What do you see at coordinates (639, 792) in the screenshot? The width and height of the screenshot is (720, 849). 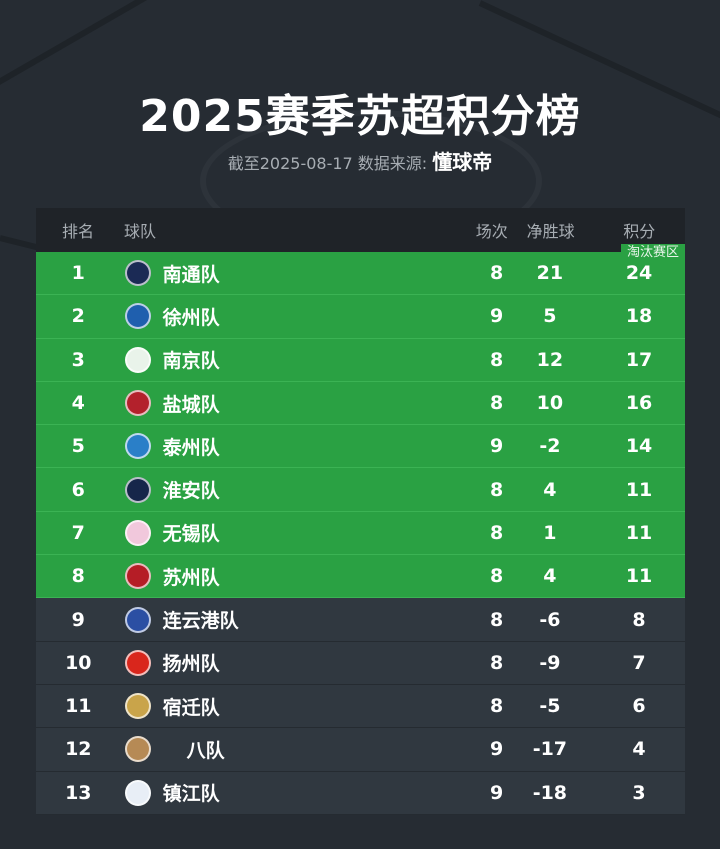 I see `points: 3` at bounding box center [639, 792].